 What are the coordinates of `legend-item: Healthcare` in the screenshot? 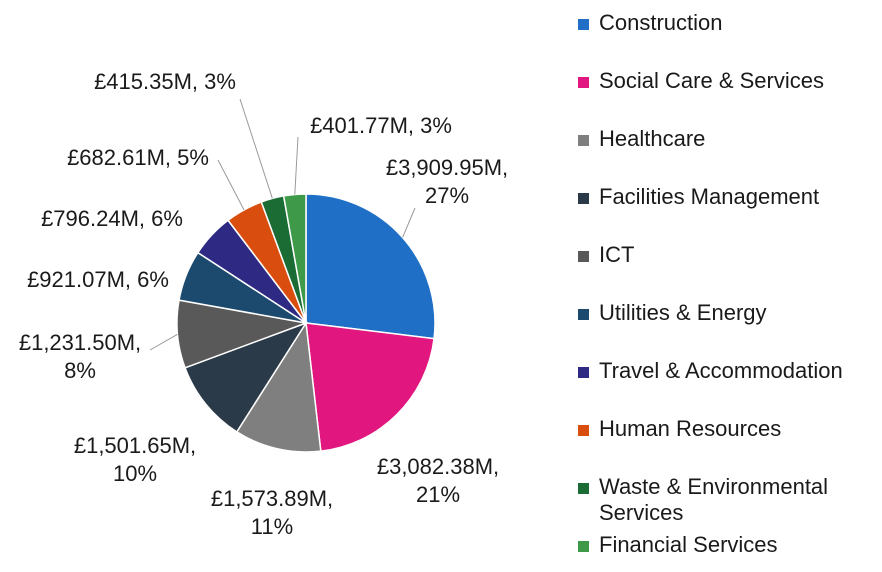 It's located at (723, 139).